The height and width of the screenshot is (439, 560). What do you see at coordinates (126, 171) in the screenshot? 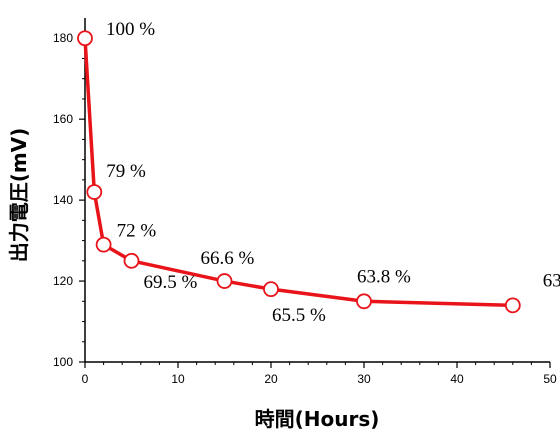
I see `data-label: 79 %` at bounding box center [126, 171].